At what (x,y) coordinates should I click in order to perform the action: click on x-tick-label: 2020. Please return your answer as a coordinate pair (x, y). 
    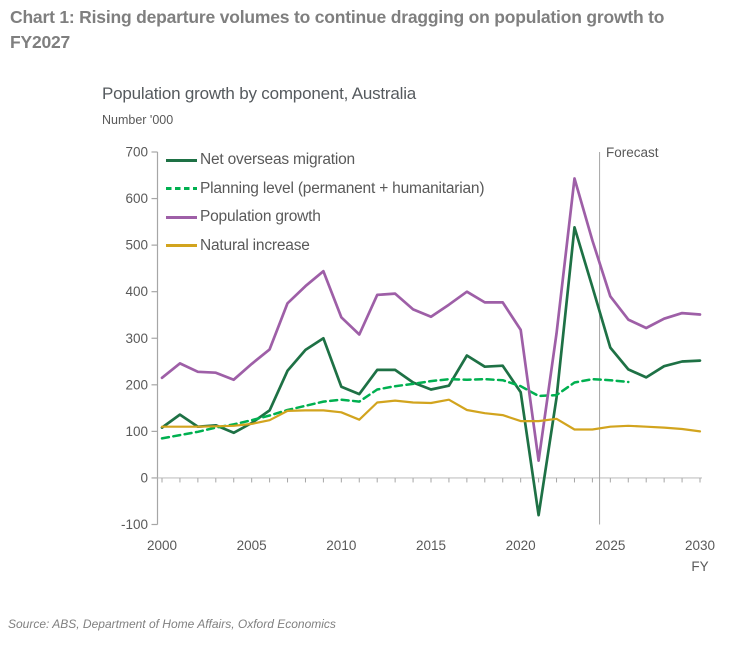
    Looking at the image, I should click on (521, 545).